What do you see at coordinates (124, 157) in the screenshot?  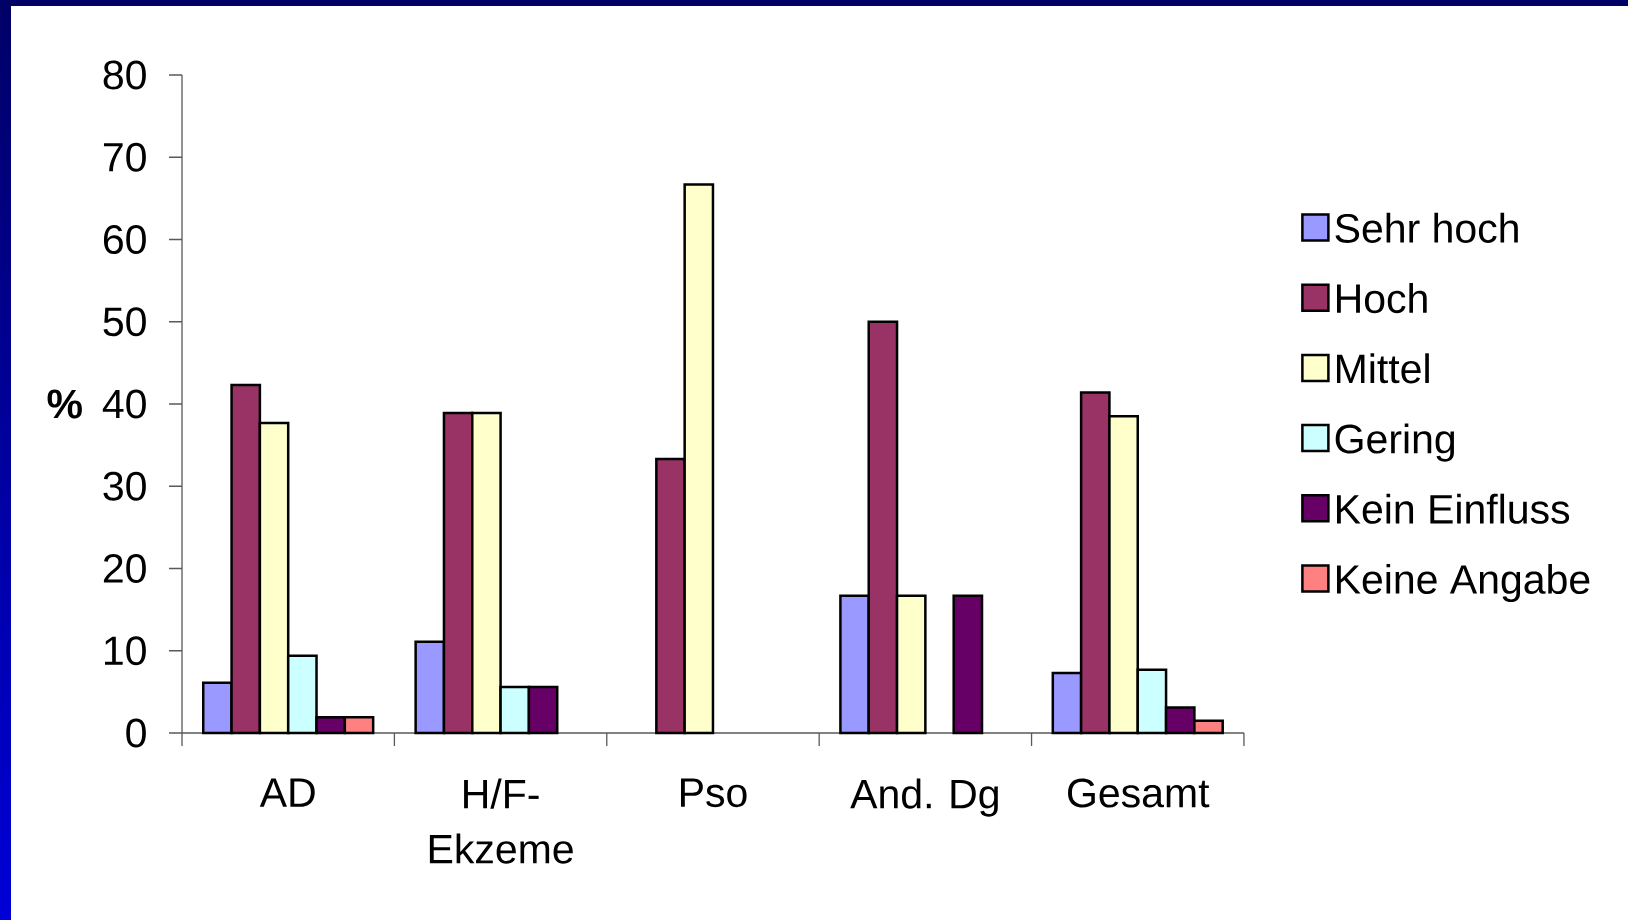 I see `y-tick-label: 70` at bounding box center [124, 157].